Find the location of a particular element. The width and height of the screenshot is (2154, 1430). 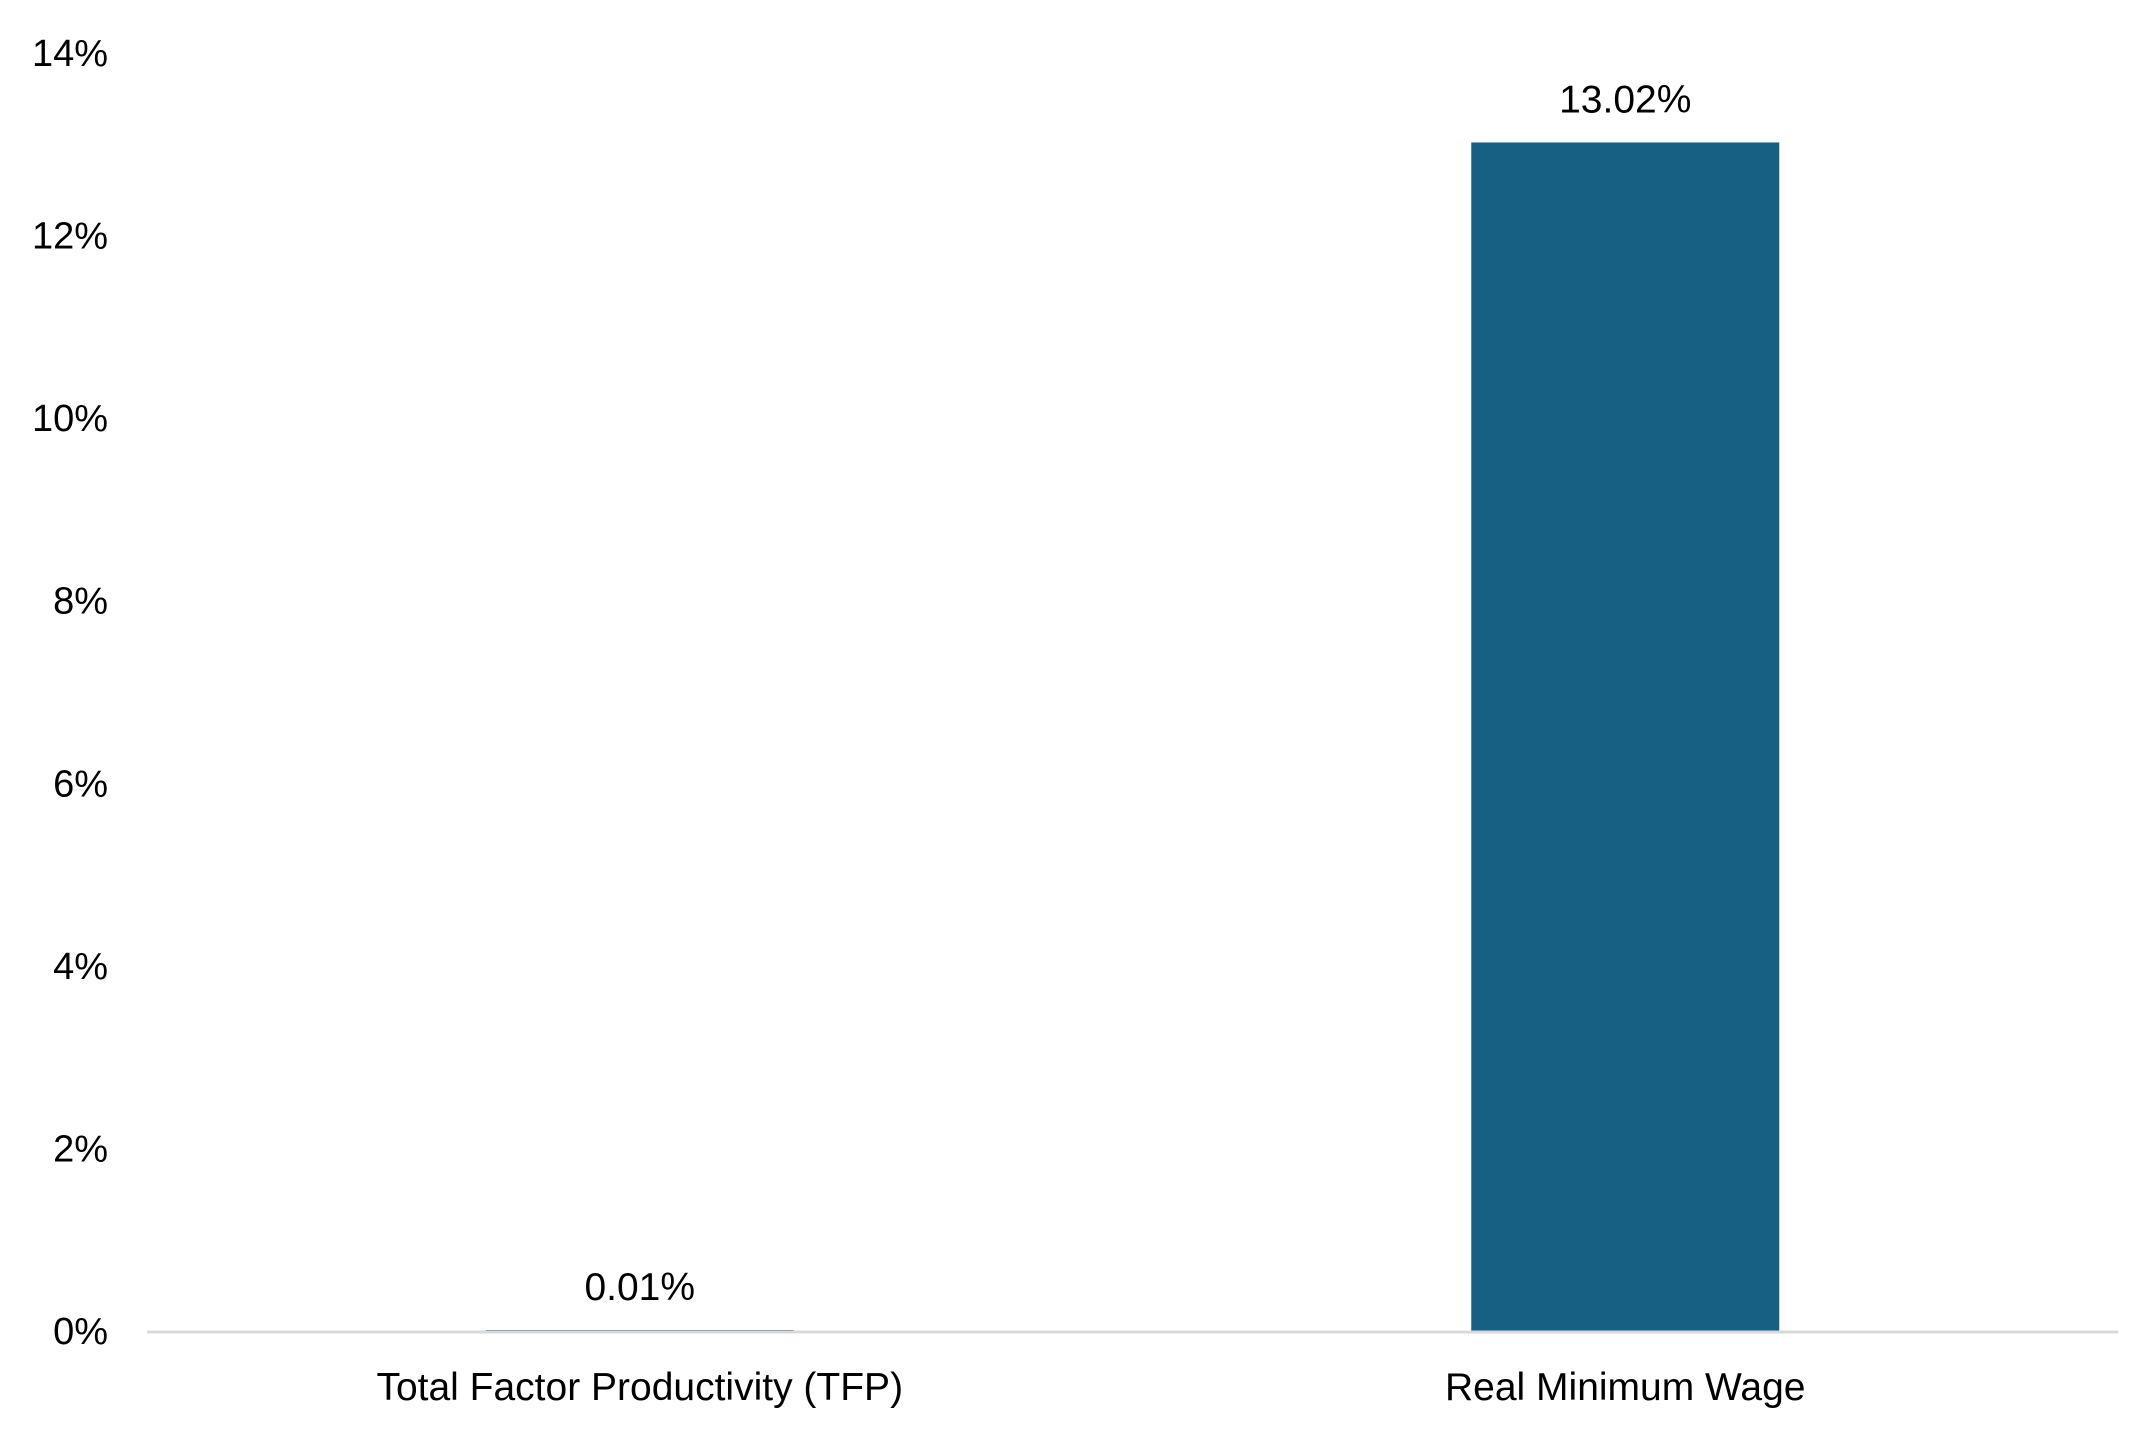

y-tick-label: 8% is located at coordinates (80, 602).